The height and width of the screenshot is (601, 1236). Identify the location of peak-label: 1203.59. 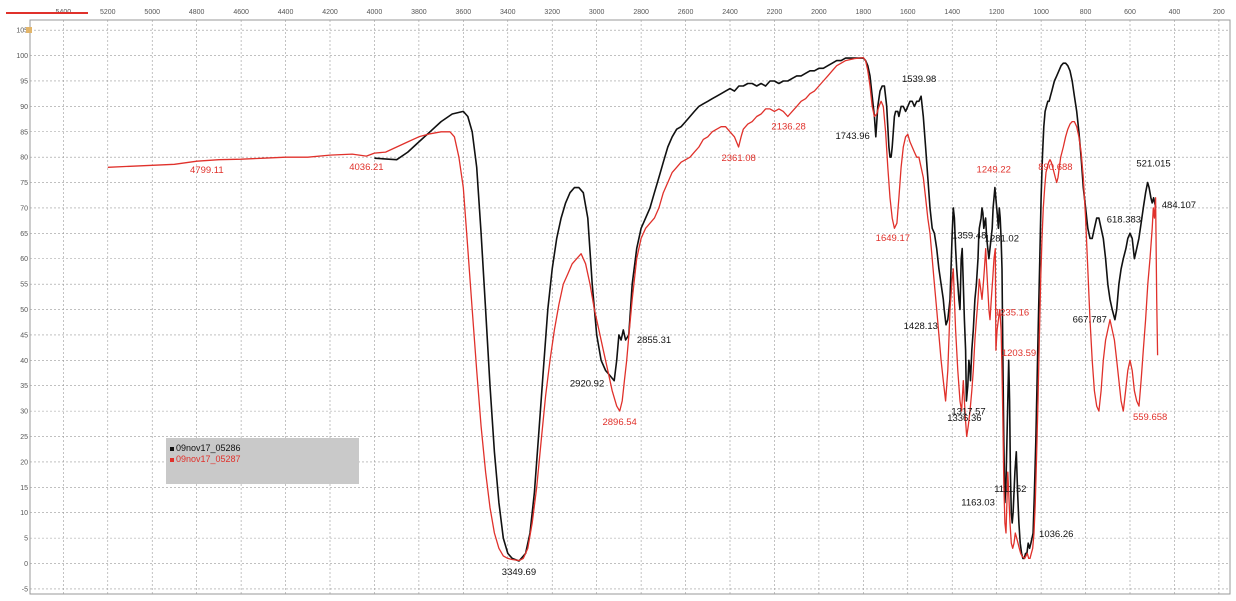
(1019, 353).